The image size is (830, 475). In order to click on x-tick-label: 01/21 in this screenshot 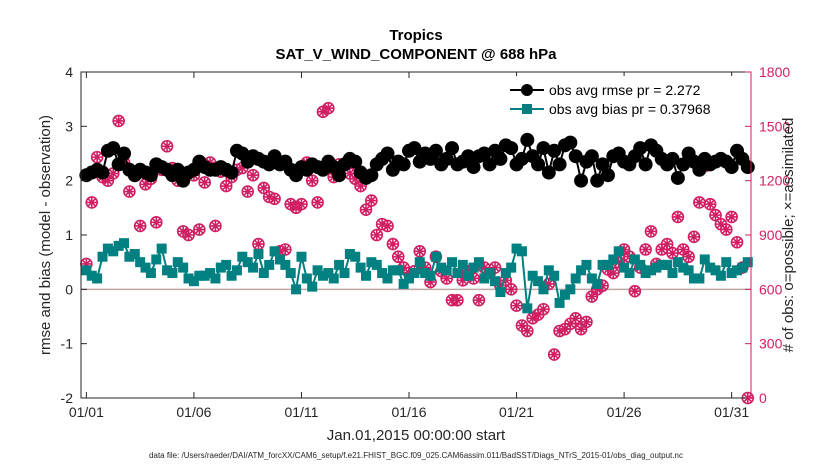, I will do `click(516, 412)`.